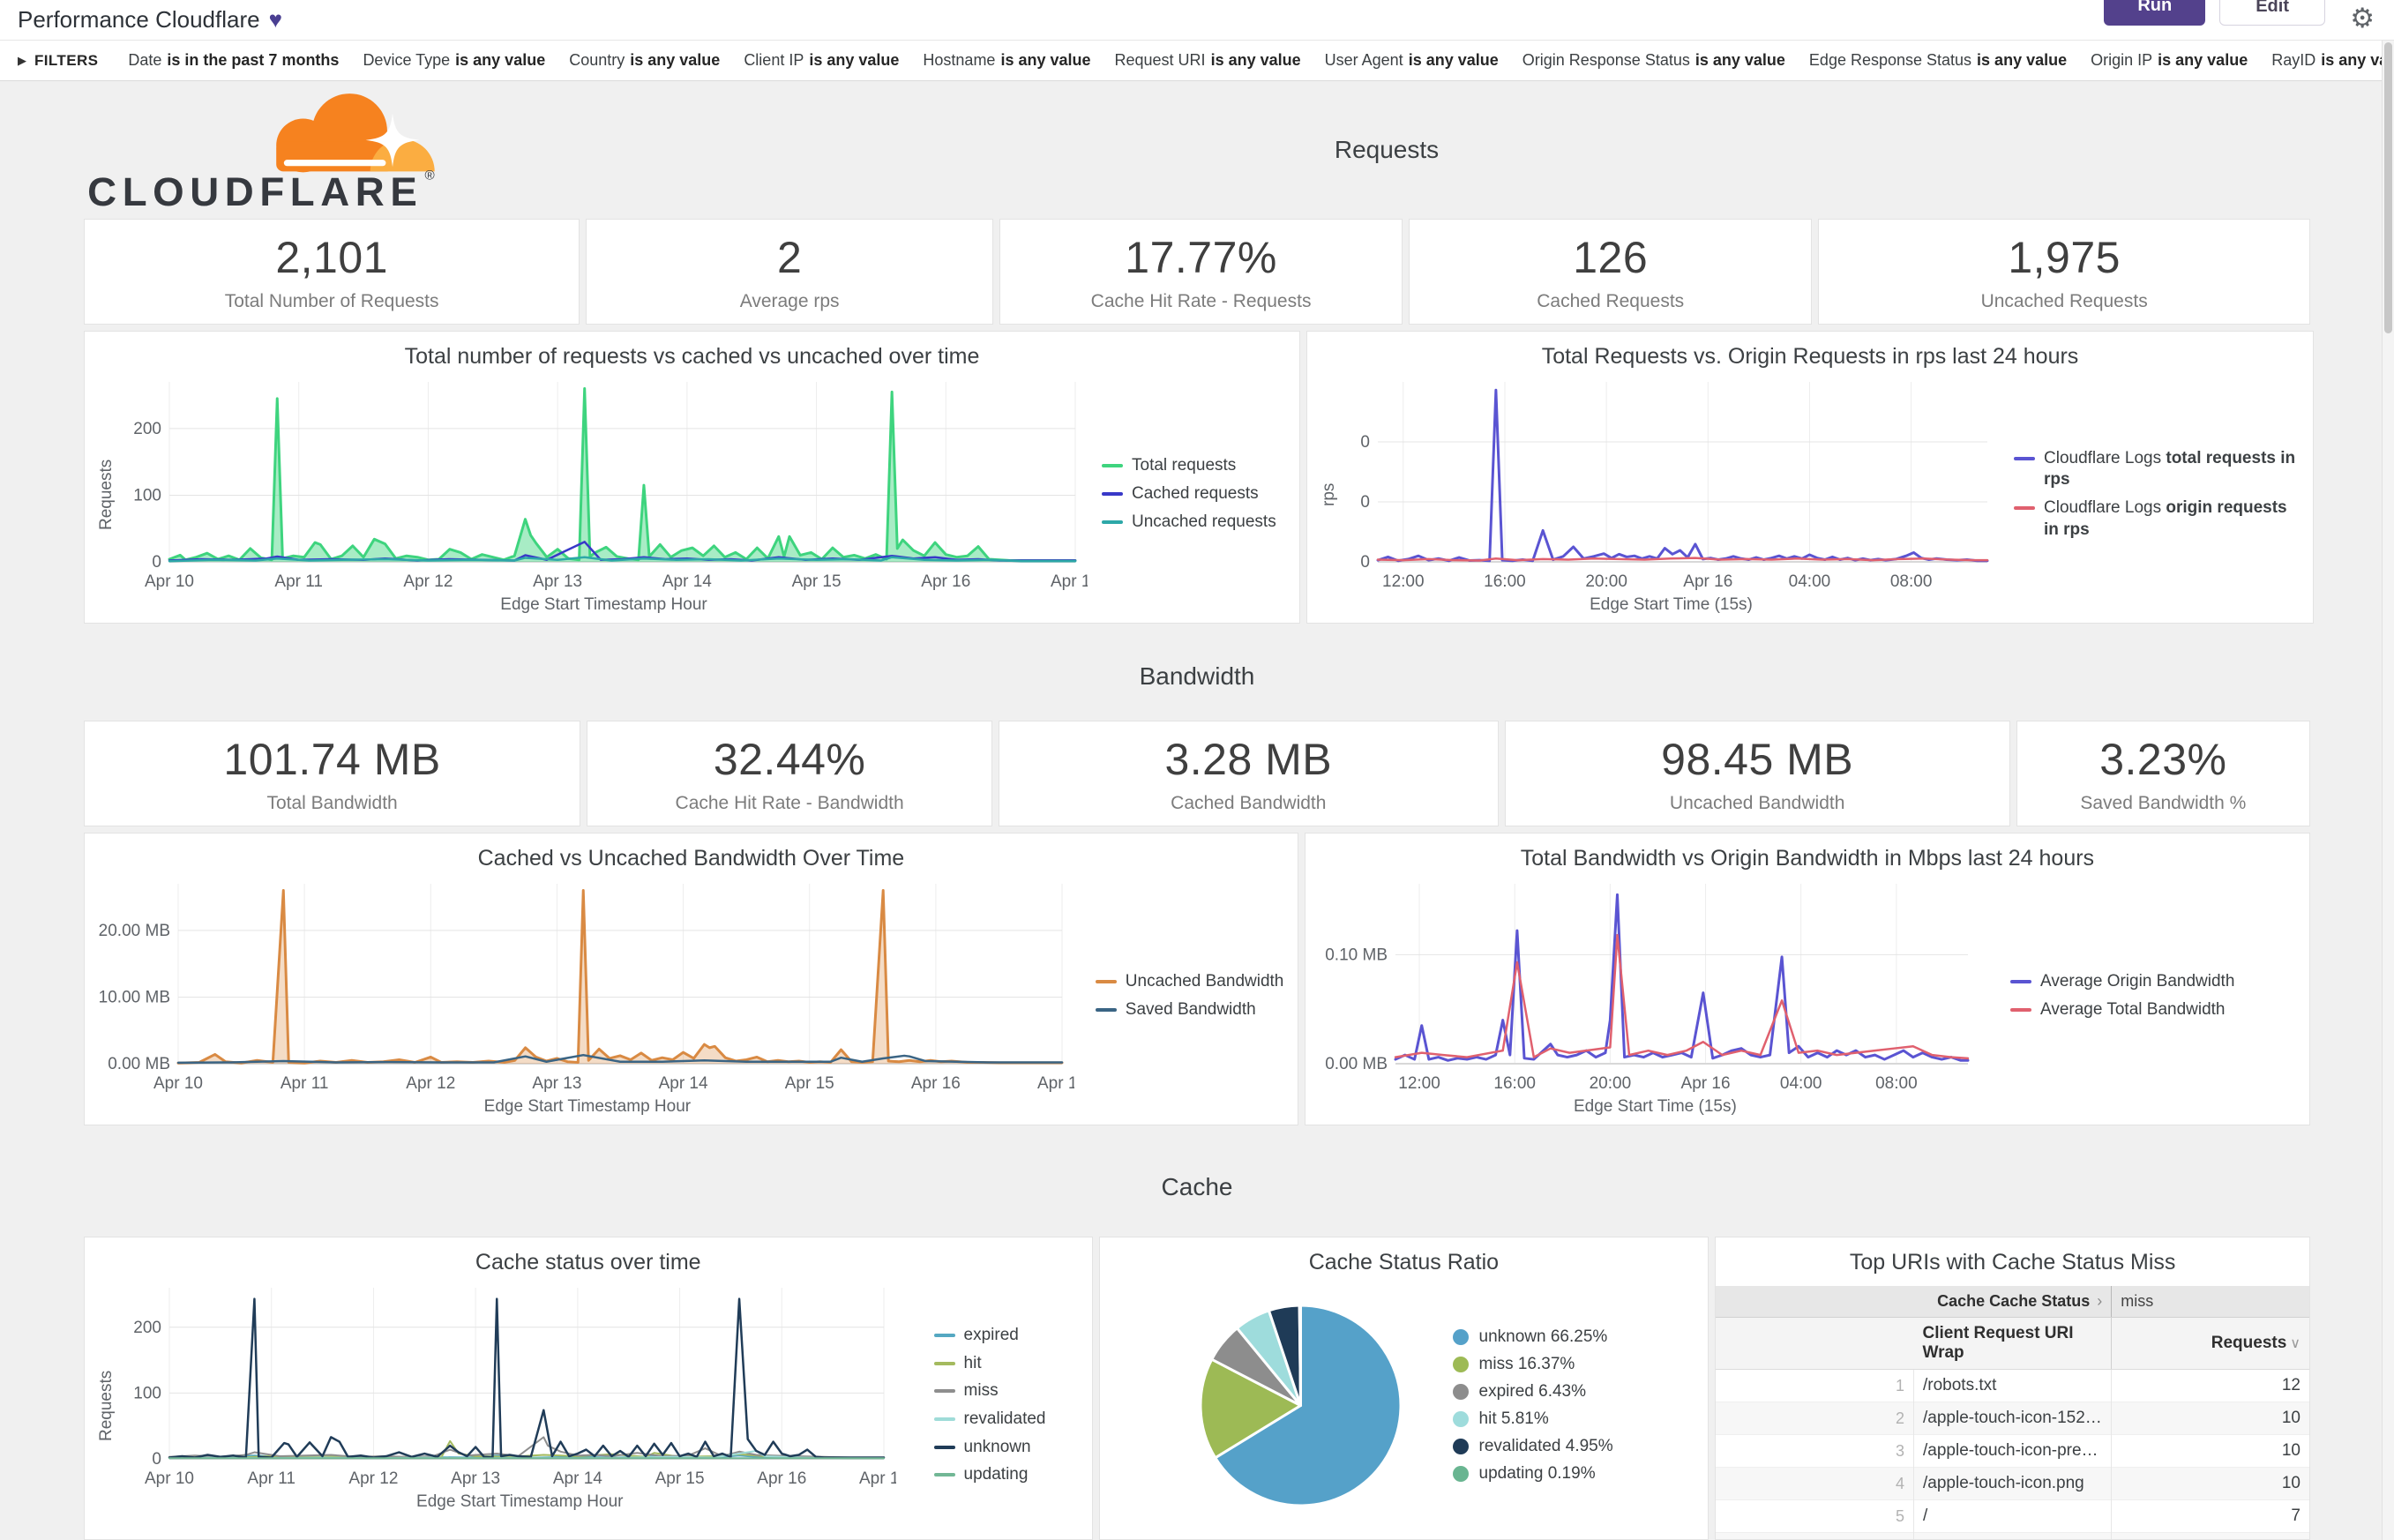  I want to click on pie-legend-item-updating: updating 0.19%, so click(1532, 1474).